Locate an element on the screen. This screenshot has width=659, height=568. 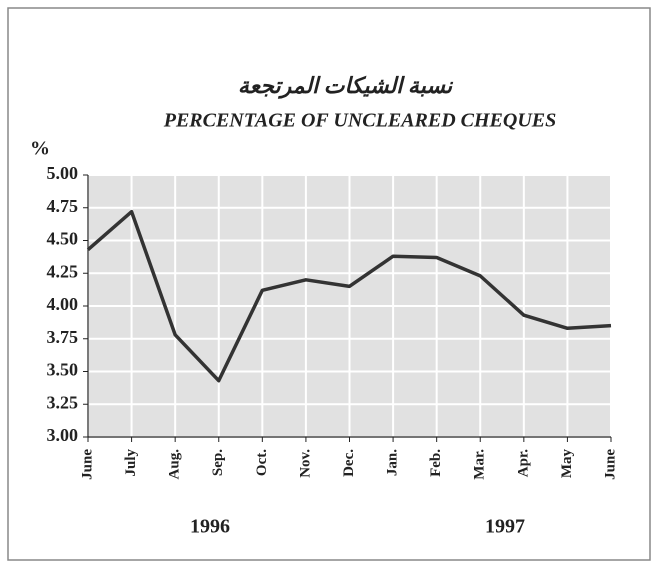
x-tick-label: Aug. is located at coordinates (175, 464).